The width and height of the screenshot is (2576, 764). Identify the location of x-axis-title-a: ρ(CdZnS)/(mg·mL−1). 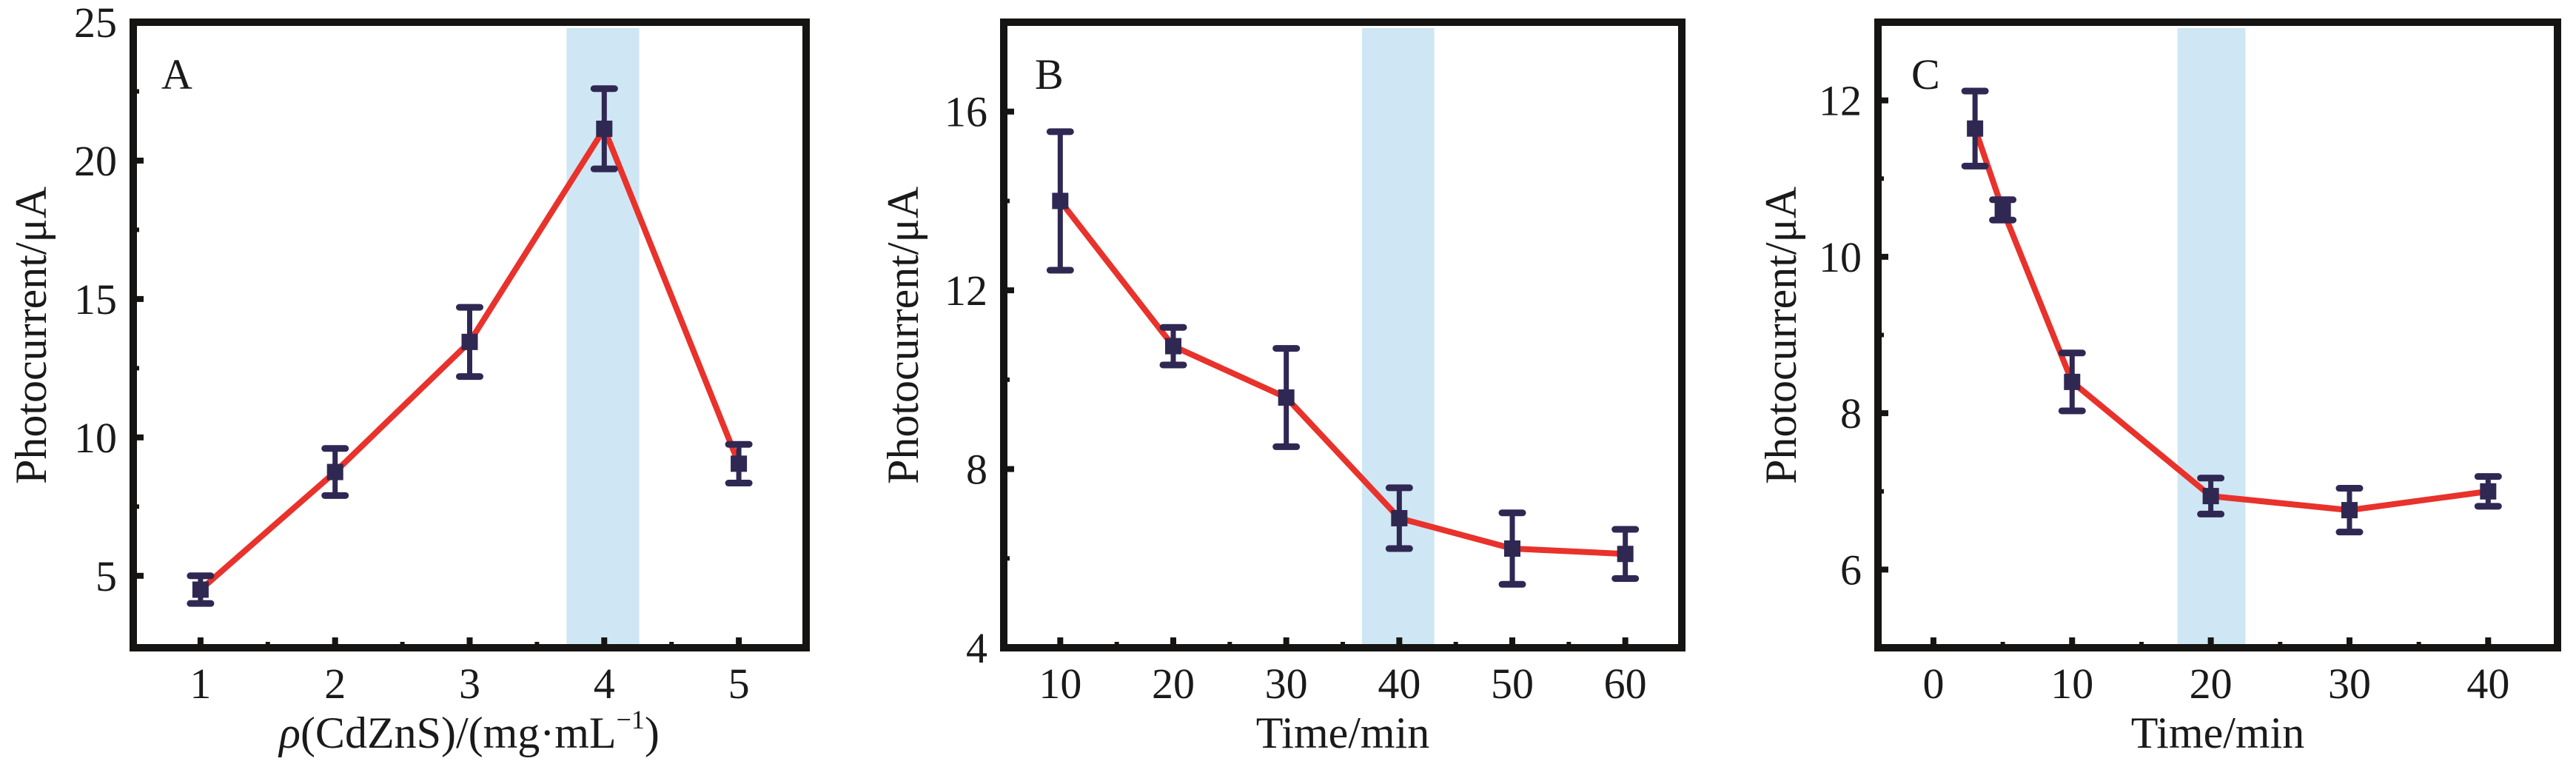
(469, 731).